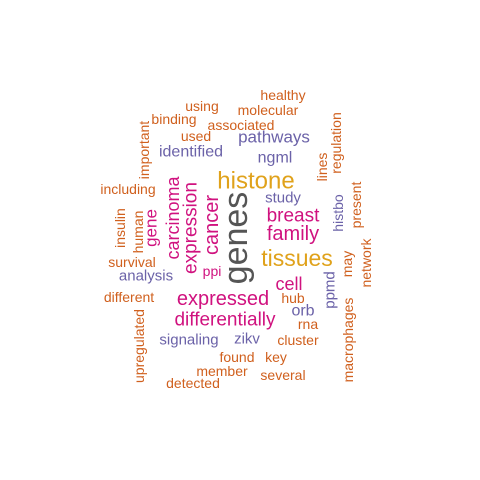 This screenshot has width=480, height=480. What do you see at coordinates (129, 297) in the screenshot?
I see `word-different: different` at bounding box center [129, 297].